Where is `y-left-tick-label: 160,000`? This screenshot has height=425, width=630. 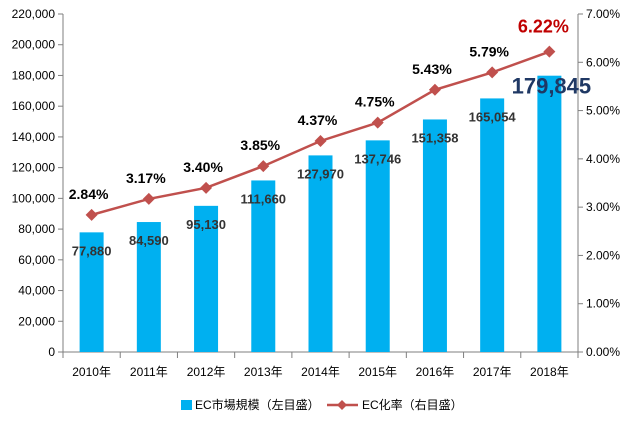 y-left-tick-label: 160,000 is located at coordinates (34, 106).